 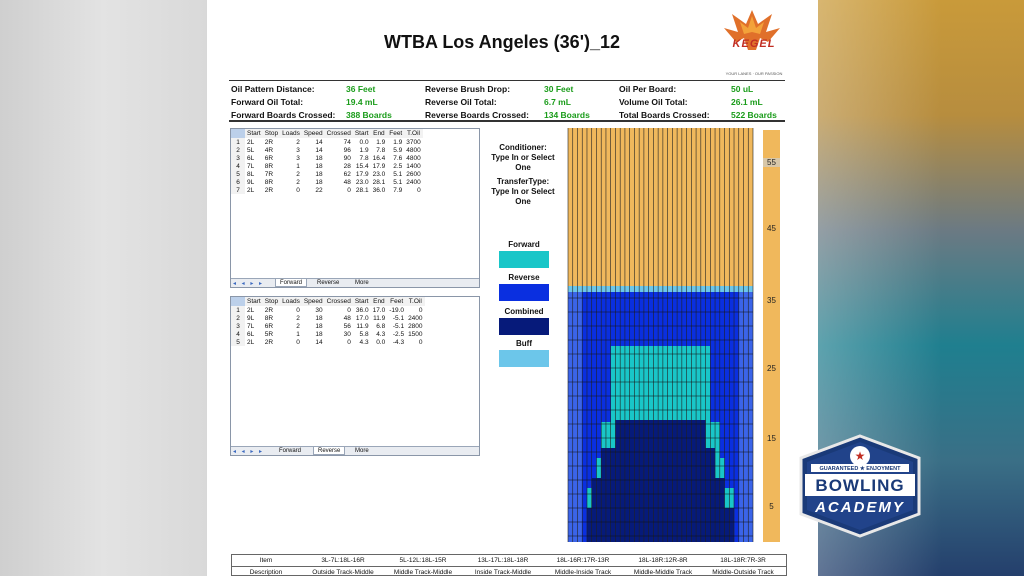 I want to click on table-cell: 7L, so click(x=251, y=326).